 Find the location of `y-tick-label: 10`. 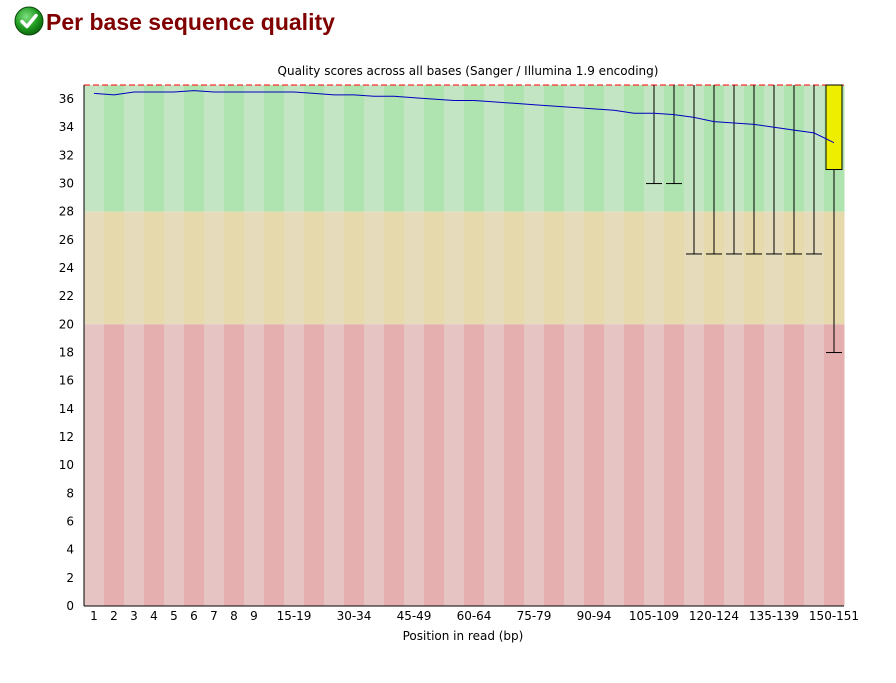

y-tick-label: 10 is located at coordinates (66, 465).